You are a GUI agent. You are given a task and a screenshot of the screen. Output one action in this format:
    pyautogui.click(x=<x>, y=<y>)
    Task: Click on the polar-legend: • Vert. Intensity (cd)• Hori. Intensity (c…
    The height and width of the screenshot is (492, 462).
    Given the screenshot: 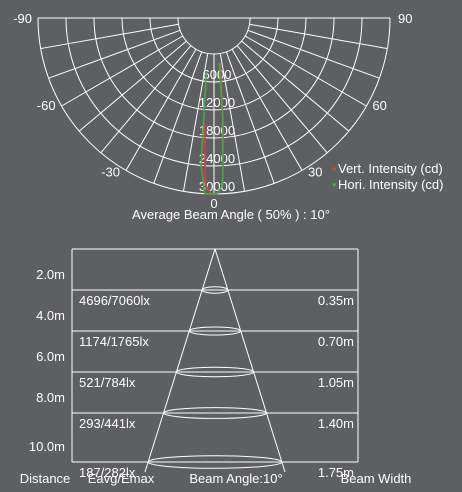 What is the action you would take?
    pyautogui.click(x=387, y=176)
    